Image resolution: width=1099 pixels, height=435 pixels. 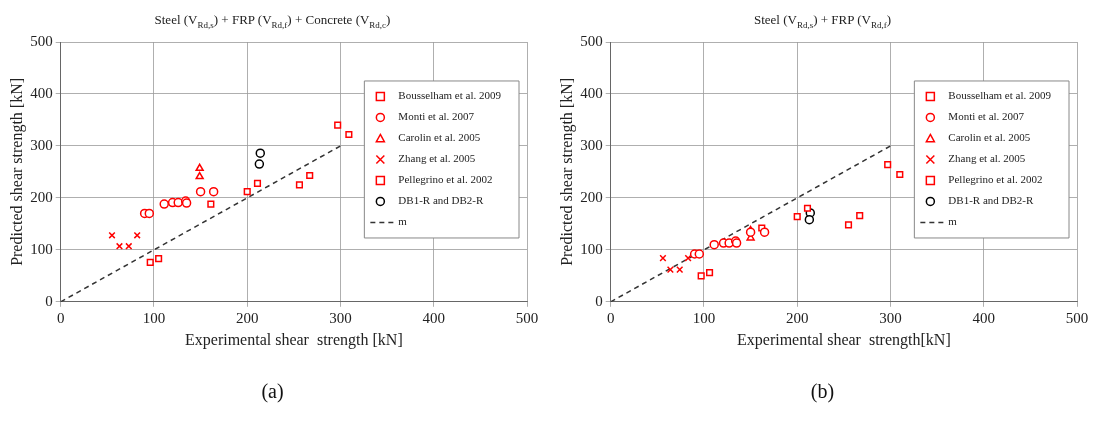 What do you see at coordinates (844, 339) in the screenshot?
I see `x-axis-title: Experimental shear strength[kN]` at bounding box center [844, 339].